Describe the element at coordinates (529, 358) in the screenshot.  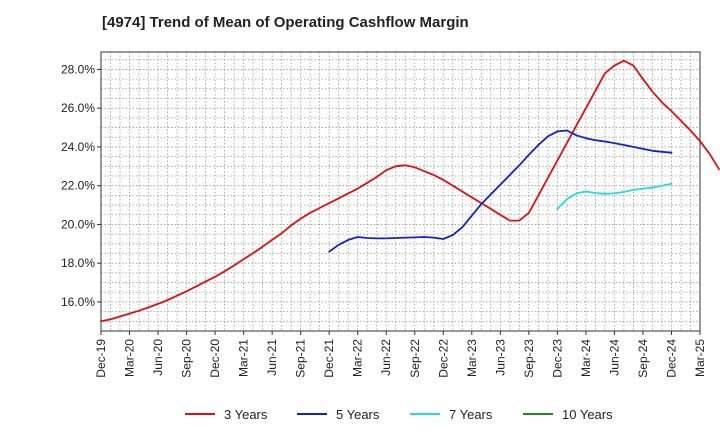
I see `x-tick-label: Sep-23` at that location.